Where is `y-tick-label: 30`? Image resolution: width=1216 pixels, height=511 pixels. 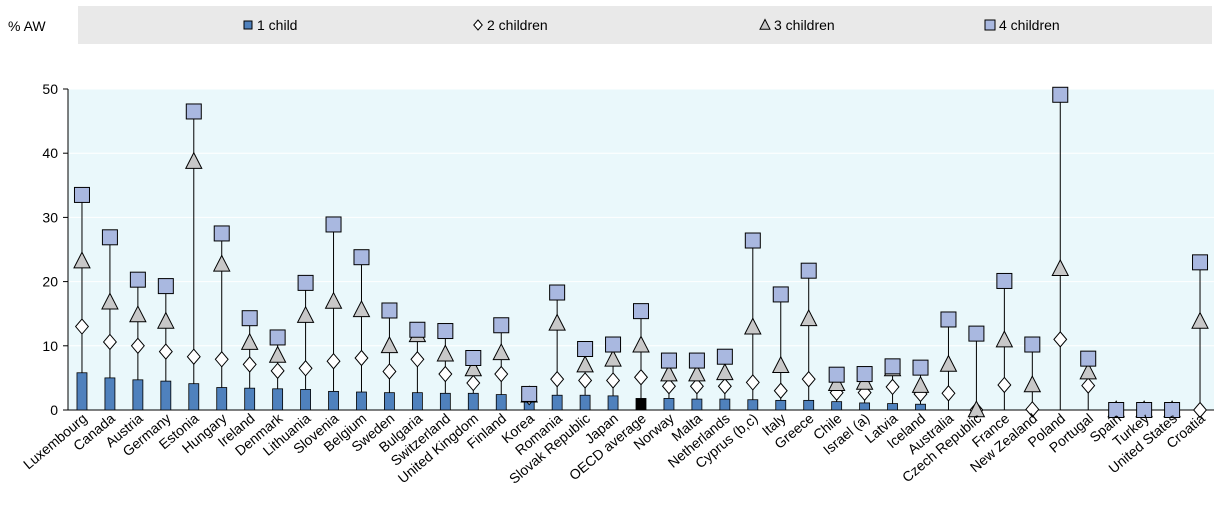 y-tick-label: 30 is located at coordinates (50, 217).